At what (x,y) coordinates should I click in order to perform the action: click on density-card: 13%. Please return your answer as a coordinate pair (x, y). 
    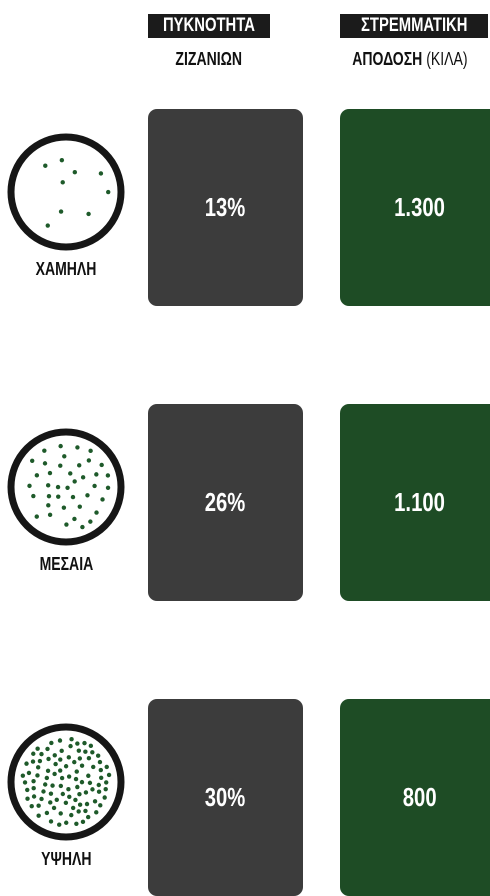
    Looking at the image, I should click on (225, 207).